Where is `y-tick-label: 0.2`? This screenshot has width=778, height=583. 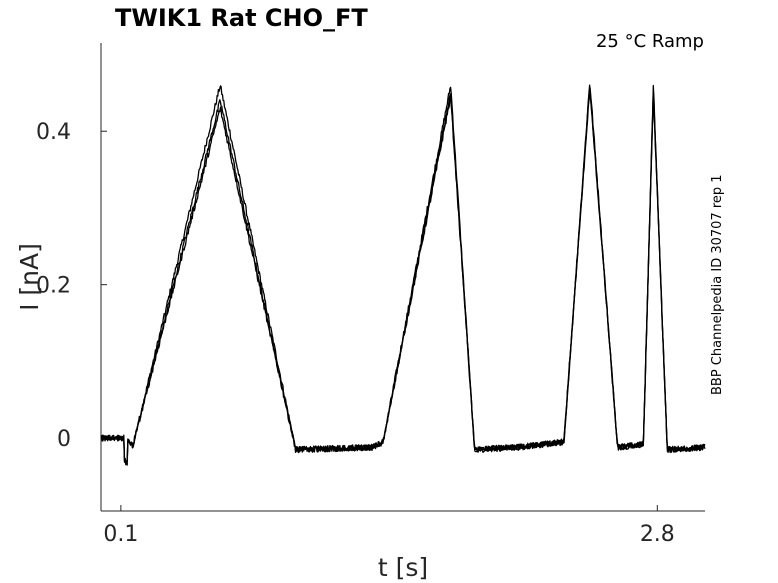
y-tick-label: 0.2 is located at coordinates (53, 286).